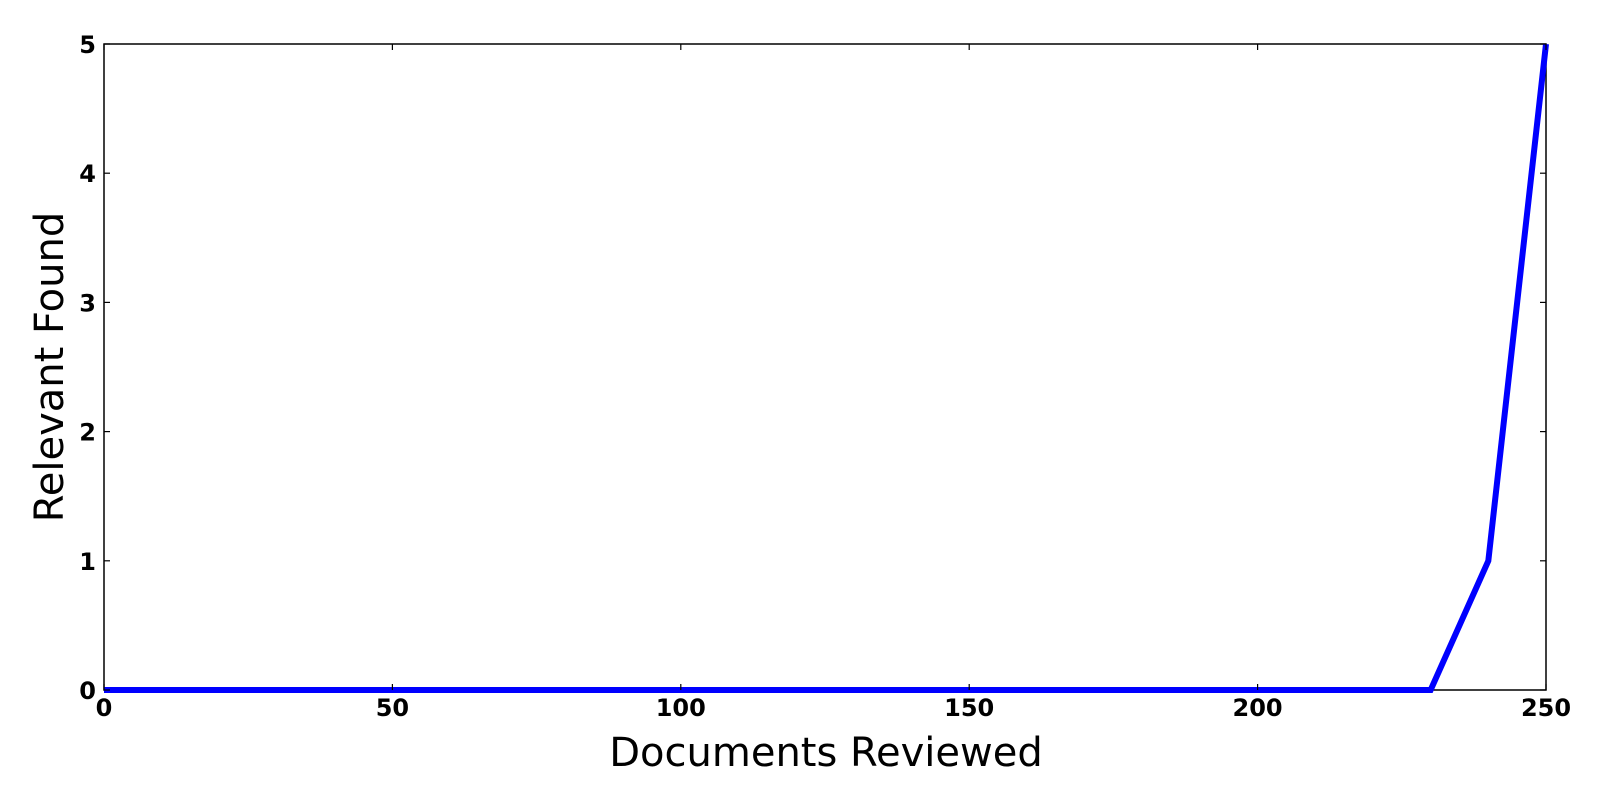  I want to click on x-axis-title: Documents Reviewed, so click(826, 753).